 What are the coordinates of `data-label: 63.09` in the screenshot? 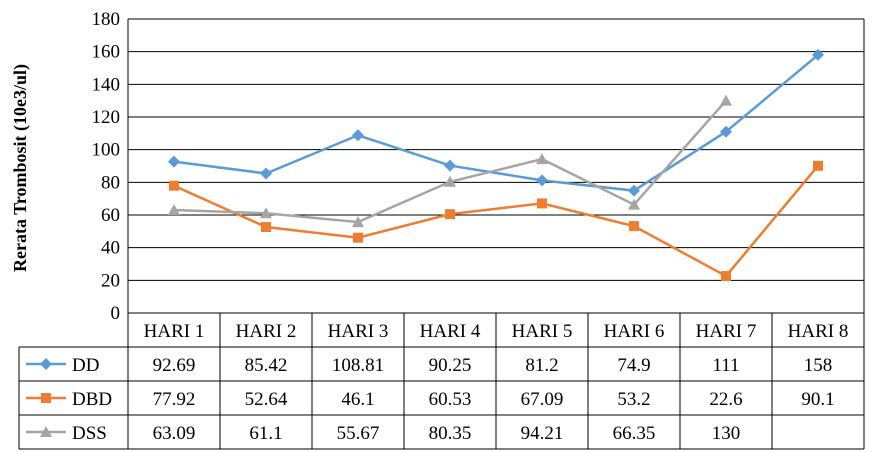 It's located at (174, 433).